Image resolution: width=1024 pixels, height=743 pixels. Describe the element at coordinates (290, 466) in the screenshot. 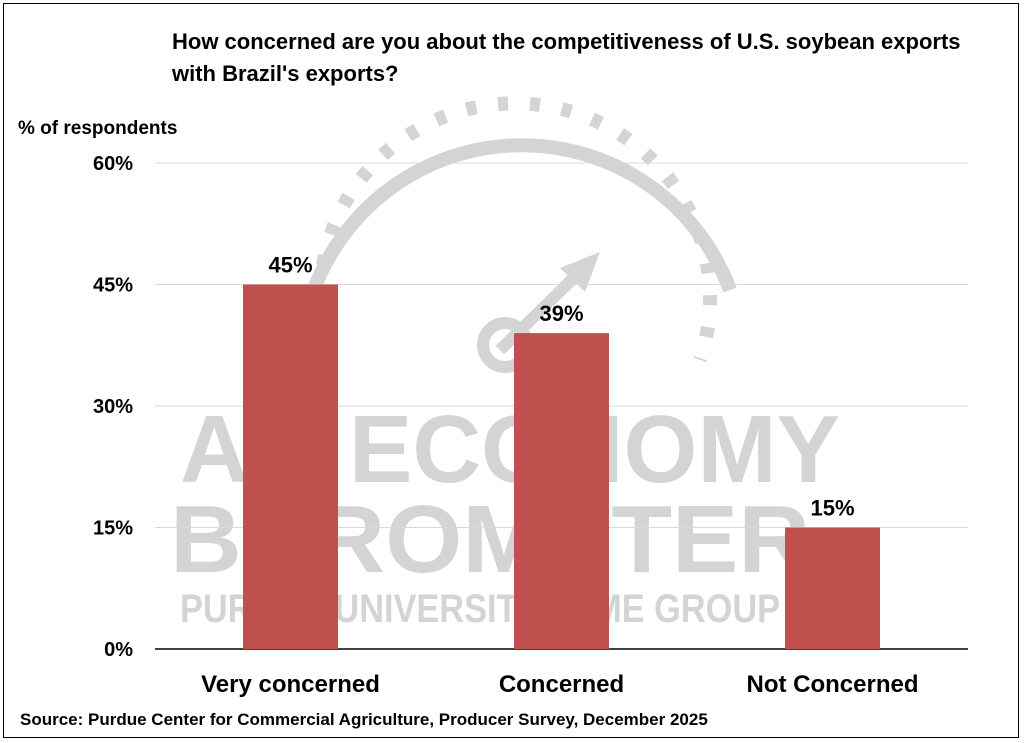

I see `bar-very-concerned` at that location.